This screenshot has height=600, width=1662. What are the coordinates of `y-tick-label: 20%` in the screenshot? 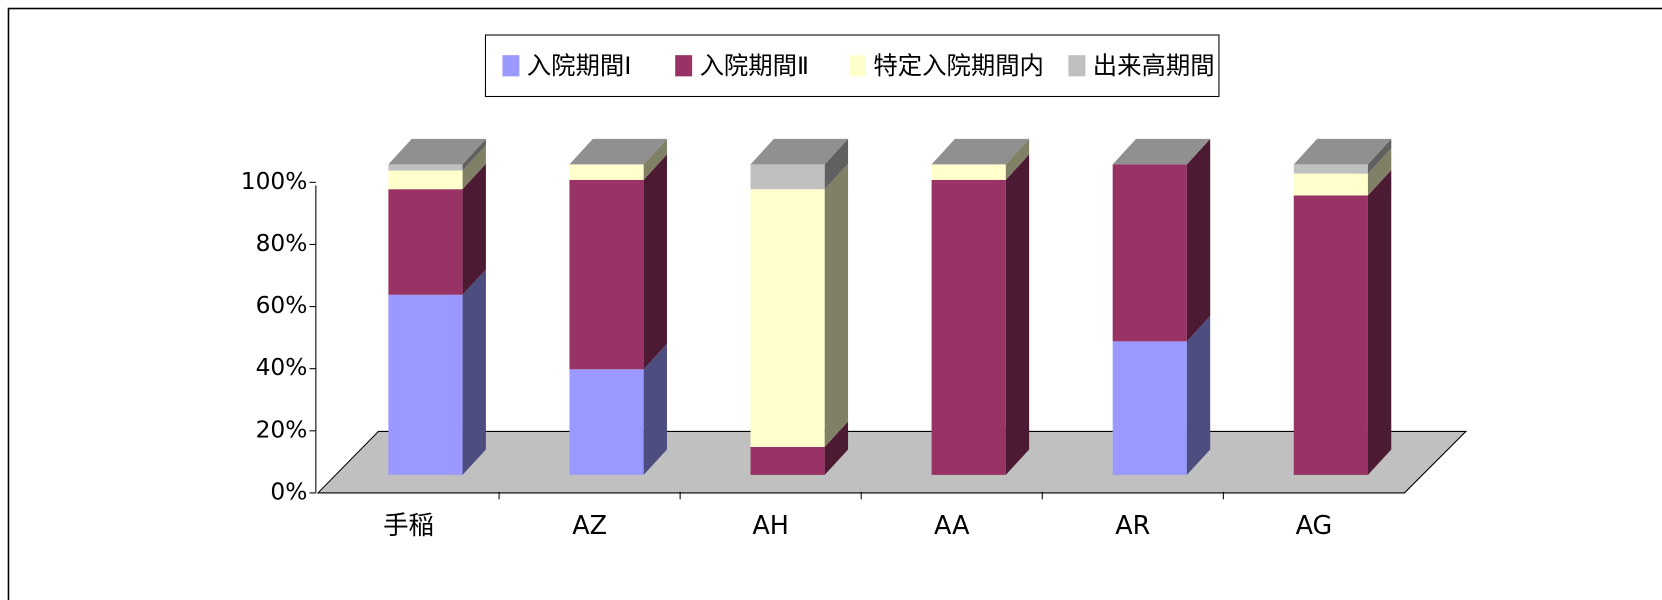 It's located at (282, 429).